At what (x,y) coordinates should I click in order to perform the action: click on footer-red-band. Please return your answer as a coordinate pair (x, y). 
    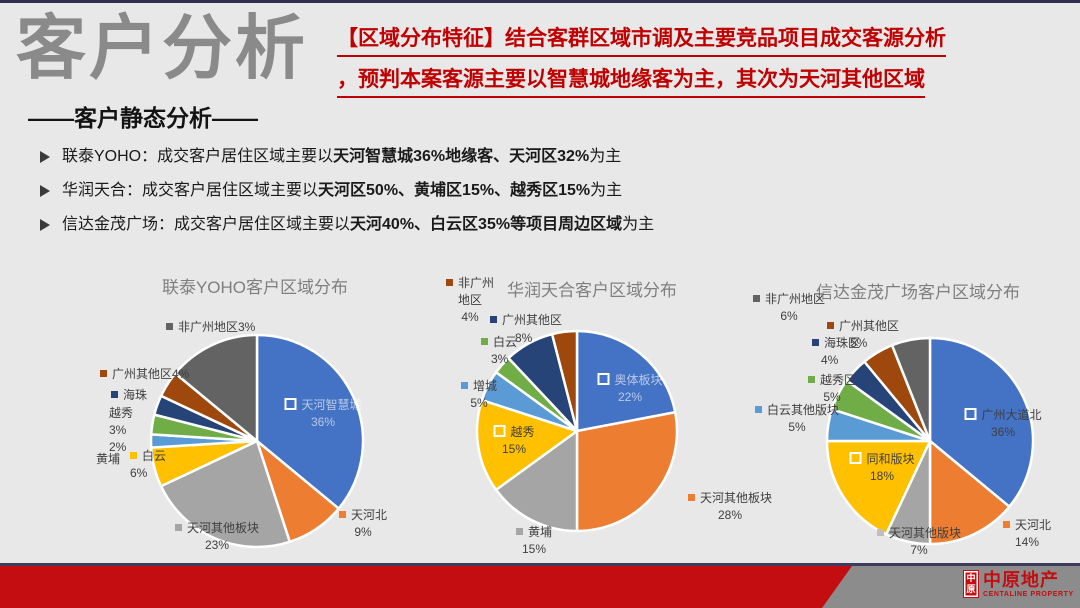
    Looking at the image, I should click on (426, 587).